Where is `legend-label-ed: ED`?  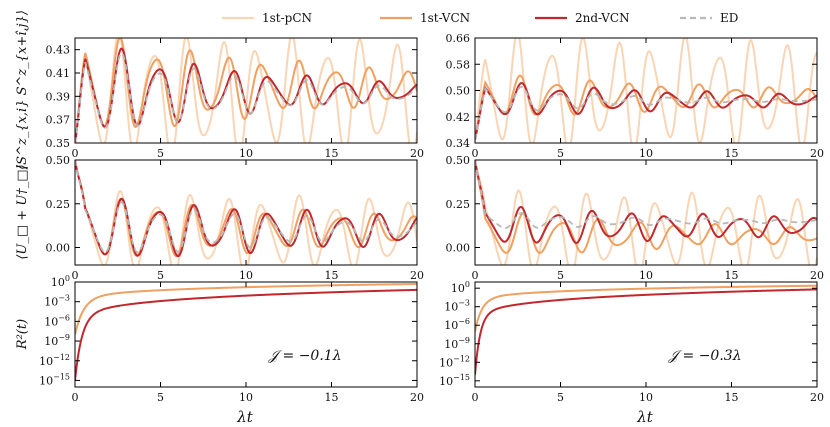
legend-label-ed: ED is located at coordinates (729, 18).